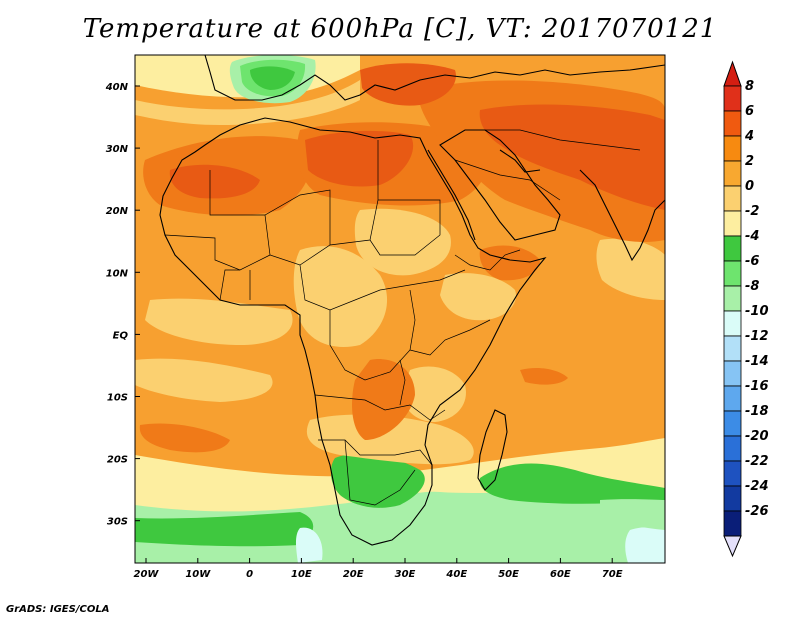 The height and width of the screenshot is (618, 800). Describe the element at coordinates (757, 386) in the screenshot. I see `colorbar-label: -16` at that location.